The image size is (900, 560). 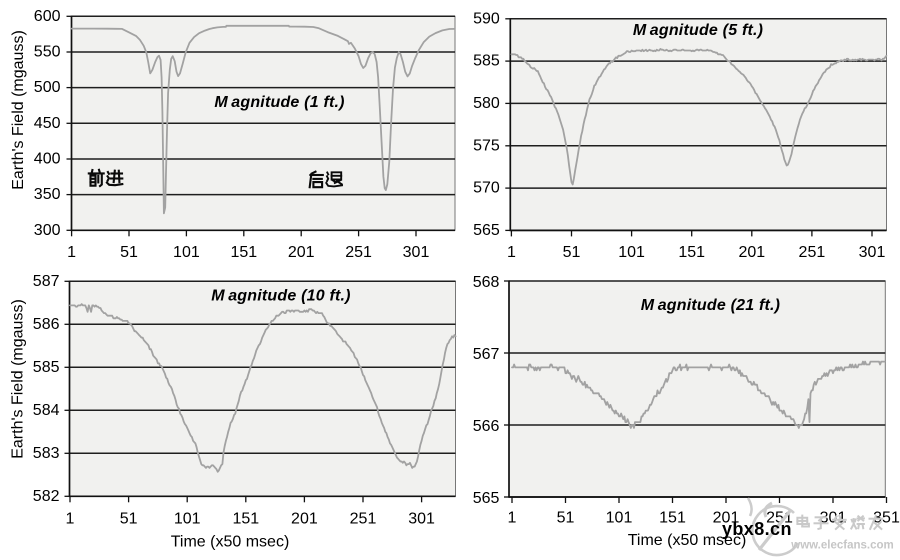 What do you see at coordinates (47, 159) in the screenshot?
I see `svg-text: 400` at bounding box center [47, 159].